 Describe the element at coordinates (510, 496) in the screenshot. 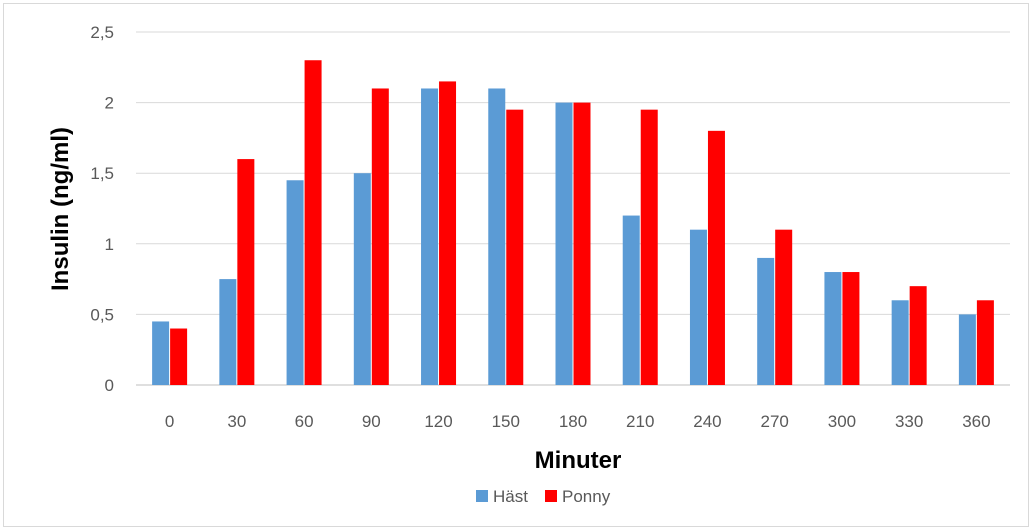

I see `legend-label: Häst` at that location.